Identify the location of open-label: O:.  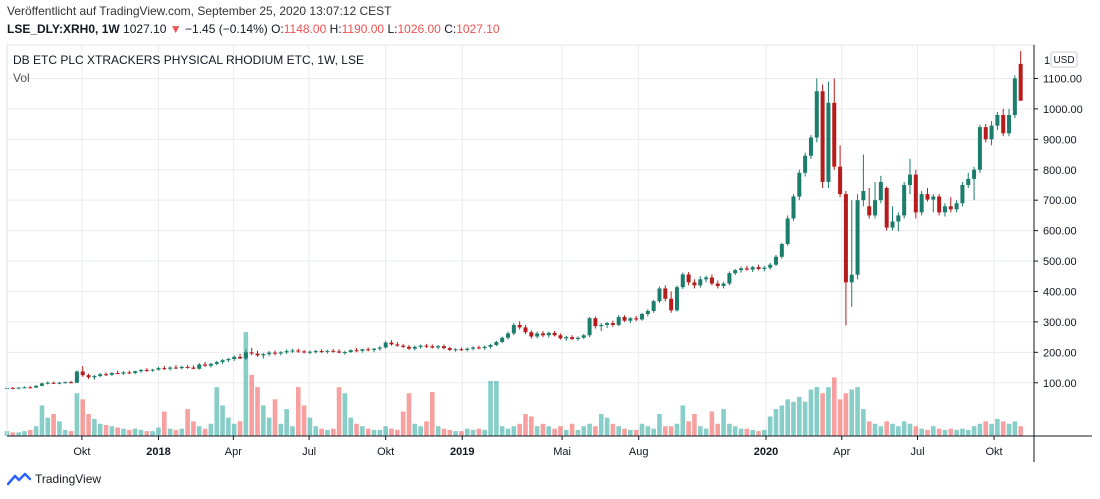
(277, 29).